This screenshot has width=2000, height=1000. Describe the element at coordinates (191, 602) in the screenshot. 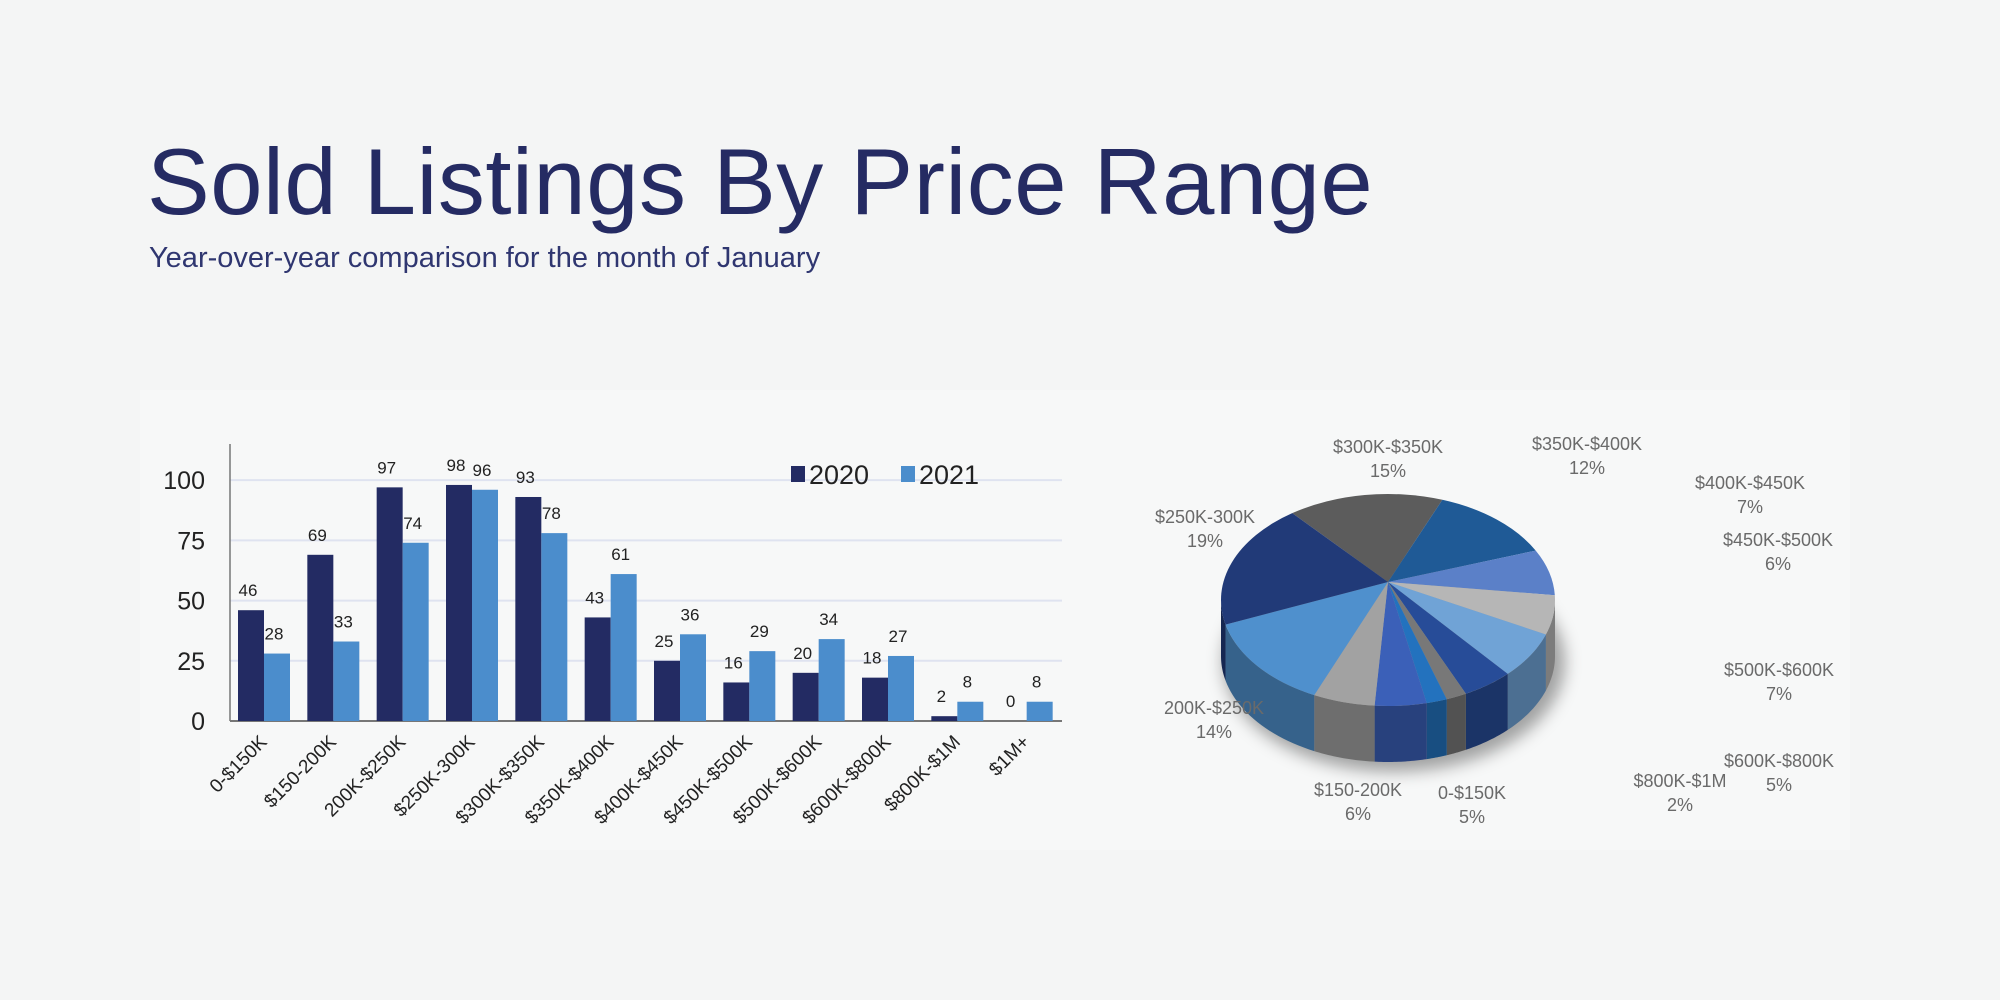

I see `y-tick-label: 50` at that location.